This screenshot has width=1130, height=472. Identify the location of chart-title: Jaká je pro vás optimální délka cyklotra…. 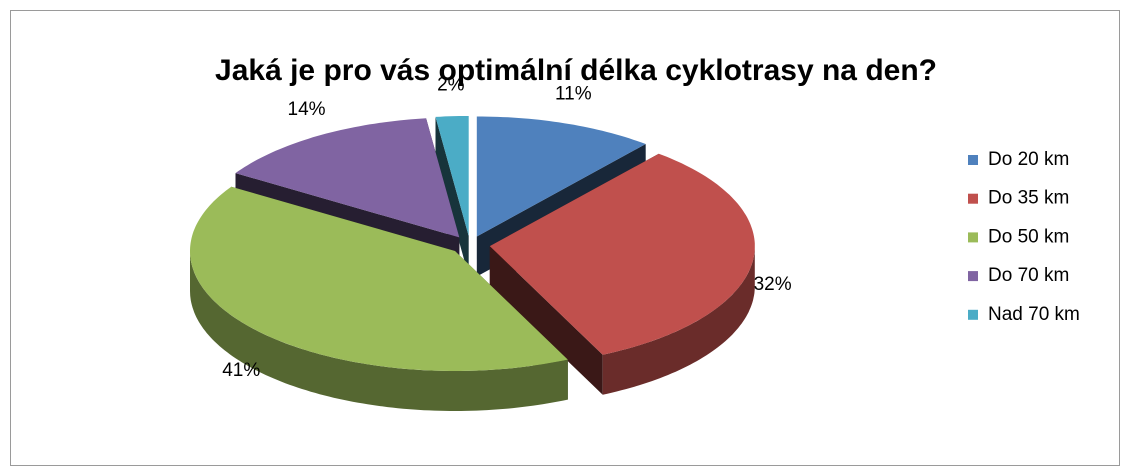
(576, 70).